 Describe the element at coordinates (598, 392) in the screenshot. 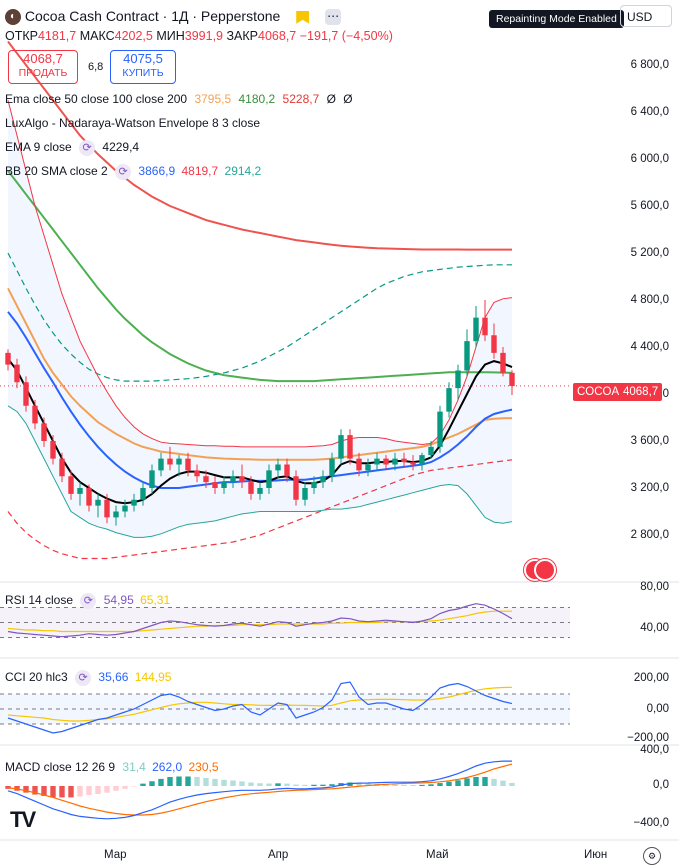

I see `last-price-symbol: COCOA` at that location.